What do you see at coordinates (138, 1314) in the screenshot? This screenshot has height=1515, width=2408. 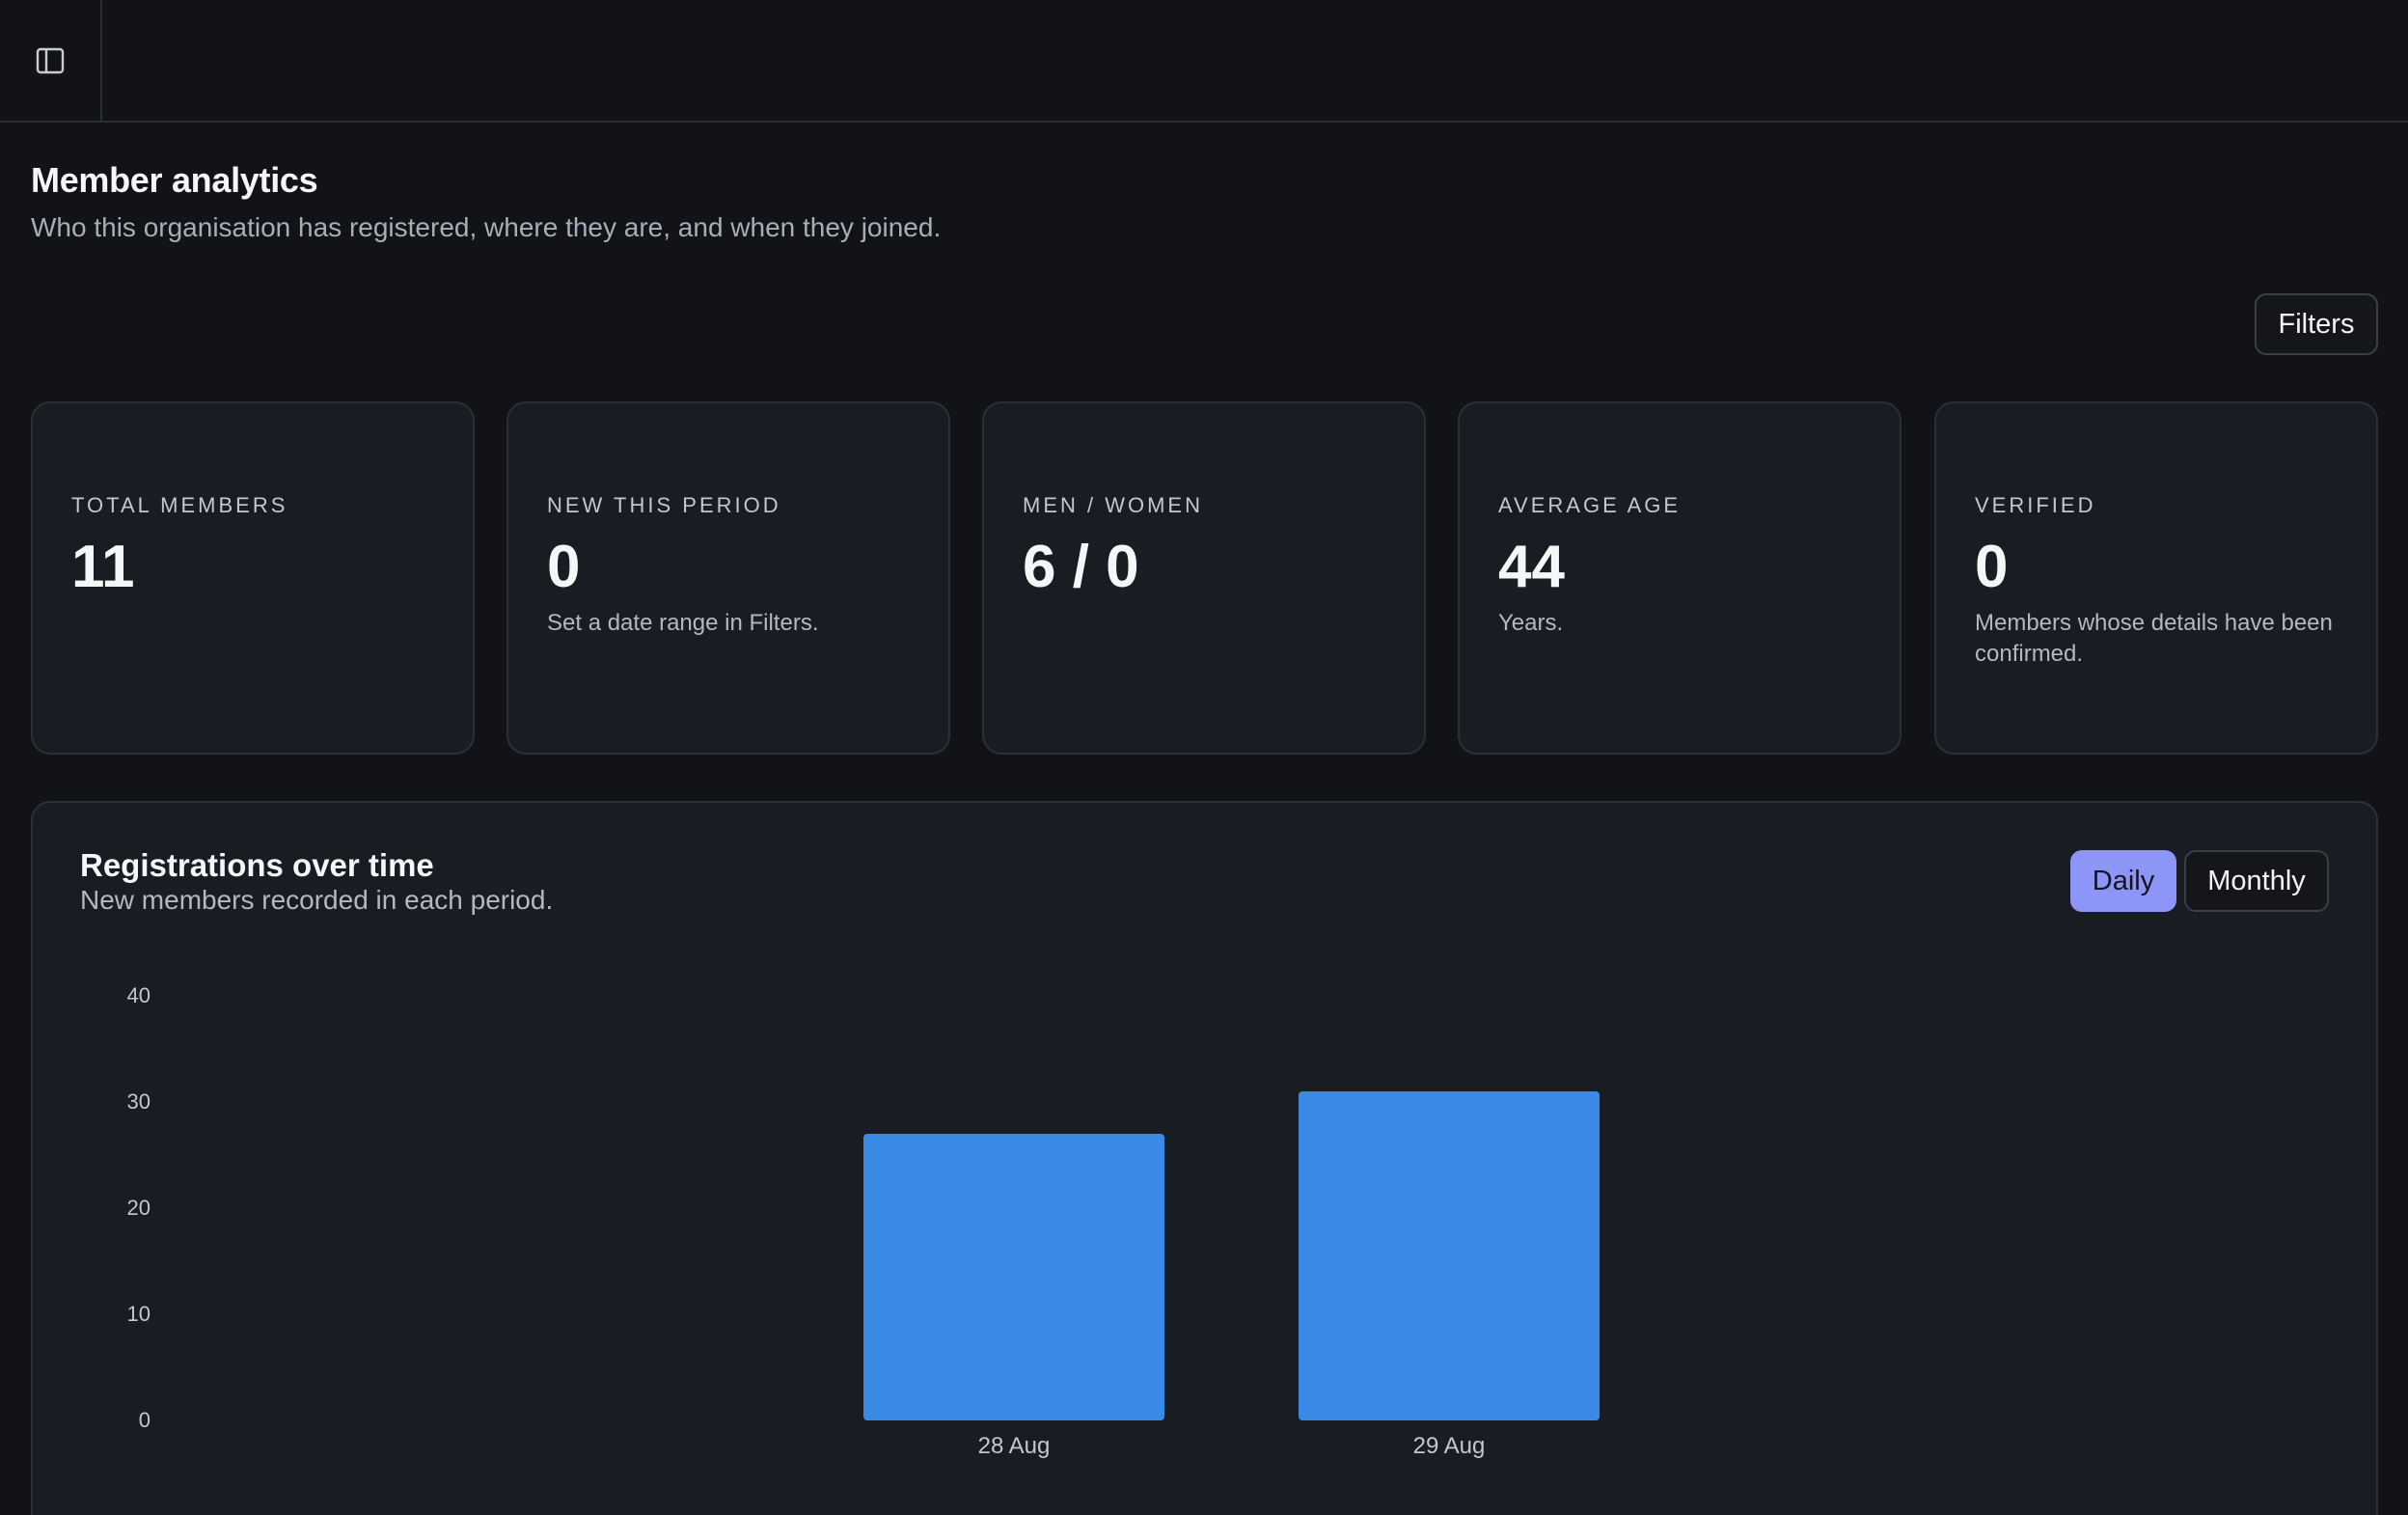 I see `y-tick-label: 10` at bounding box center [138, 1314].